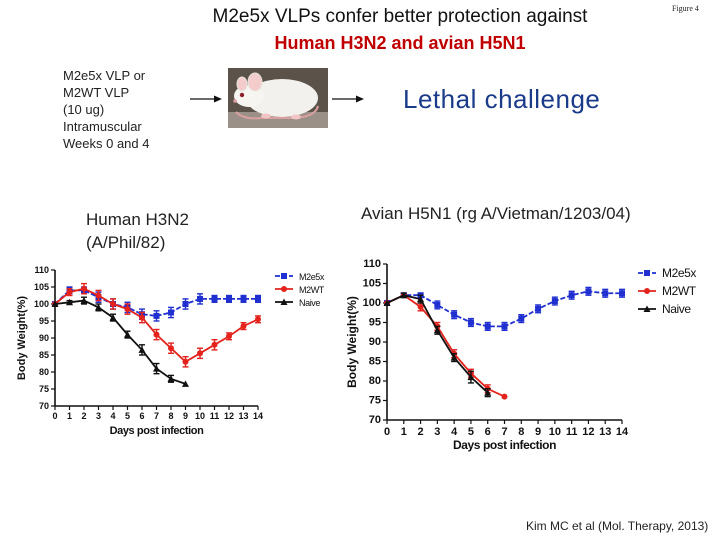 This screenshot has width=720, height=540. I want to click on series-line, so click(120, 342).